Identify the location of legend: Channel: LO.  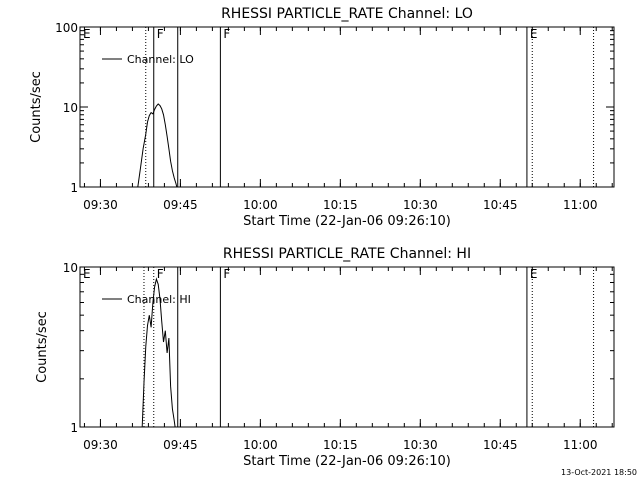
(148, 59).